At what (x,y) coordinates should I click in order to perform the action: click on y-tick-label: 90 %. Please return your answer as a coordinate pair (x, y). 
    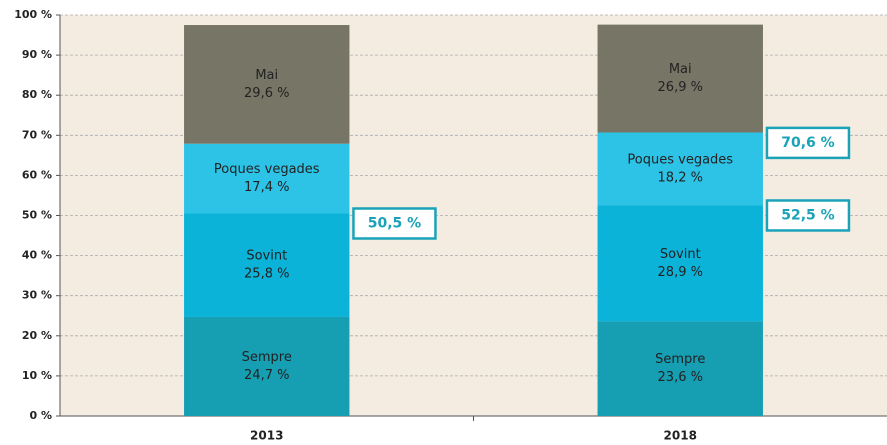
    Looking at the image, I should click on (37, 54).